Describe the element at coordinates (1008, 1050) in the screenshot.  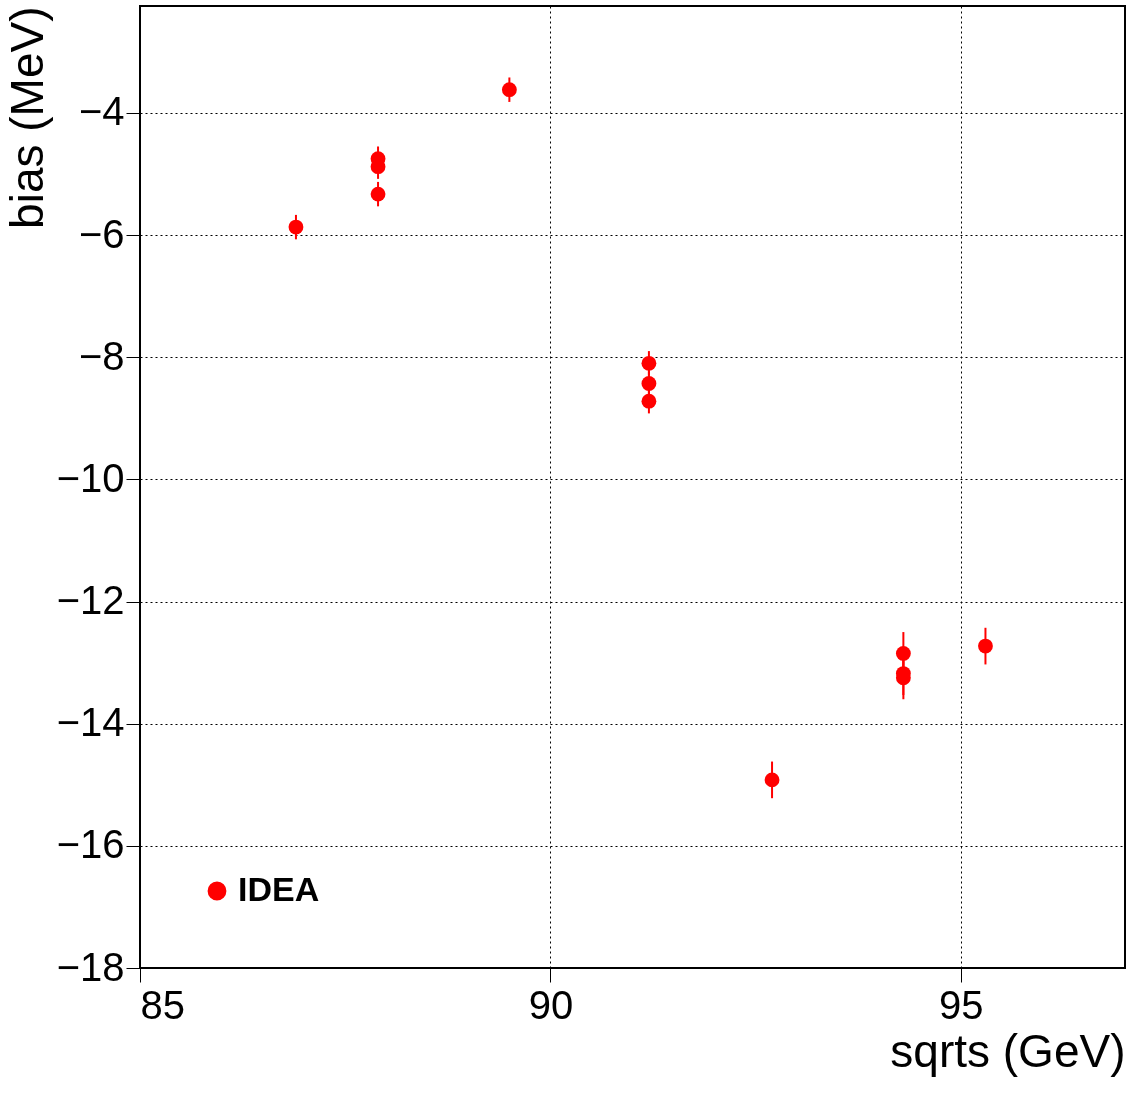
I see `x-axis-title: sqrts (GeV)` at that location.